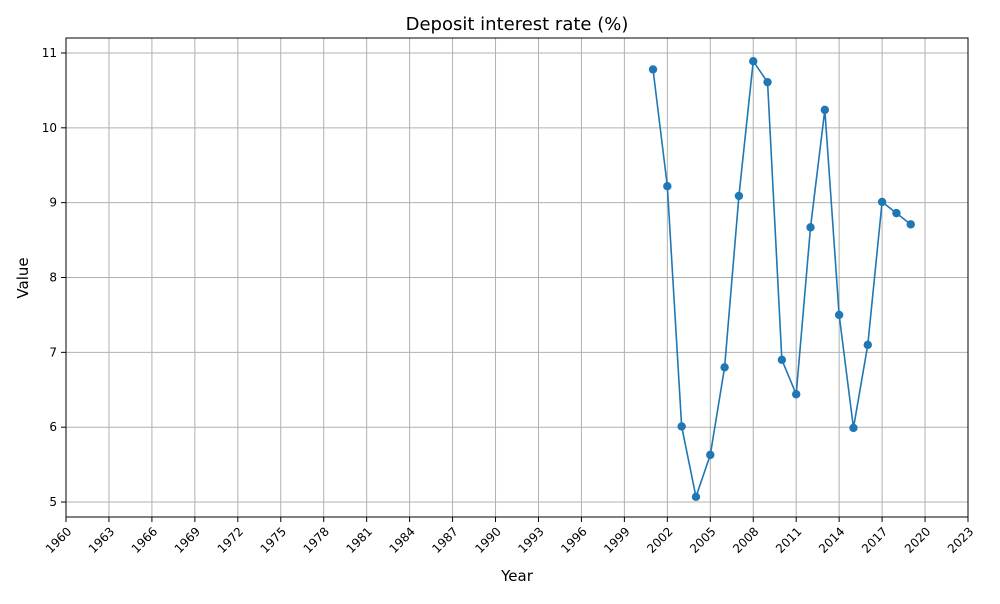 Image resolution: width=1000 pixels, height=604 pixels. I want to click on y-axis-ticks: 5 6 7 8 9 10 11, so click(54, 277).